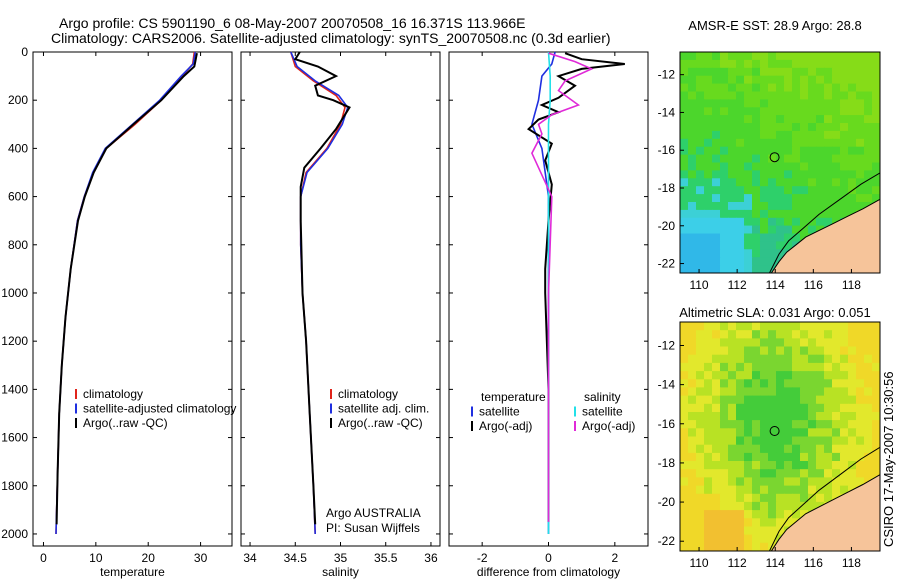  Describe the element at coordinates (341, 558) in the screenshot. I see `x-tick-label: 35` at that location.